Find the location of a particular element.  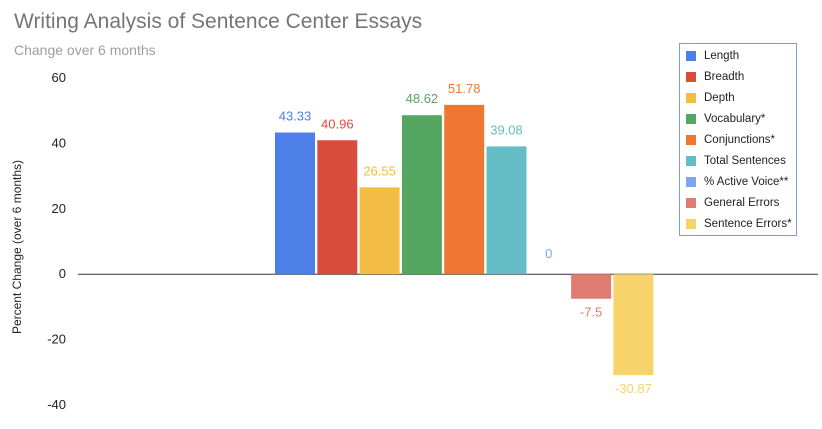

data-label: -7.5 is located at coordinates (591, 312).